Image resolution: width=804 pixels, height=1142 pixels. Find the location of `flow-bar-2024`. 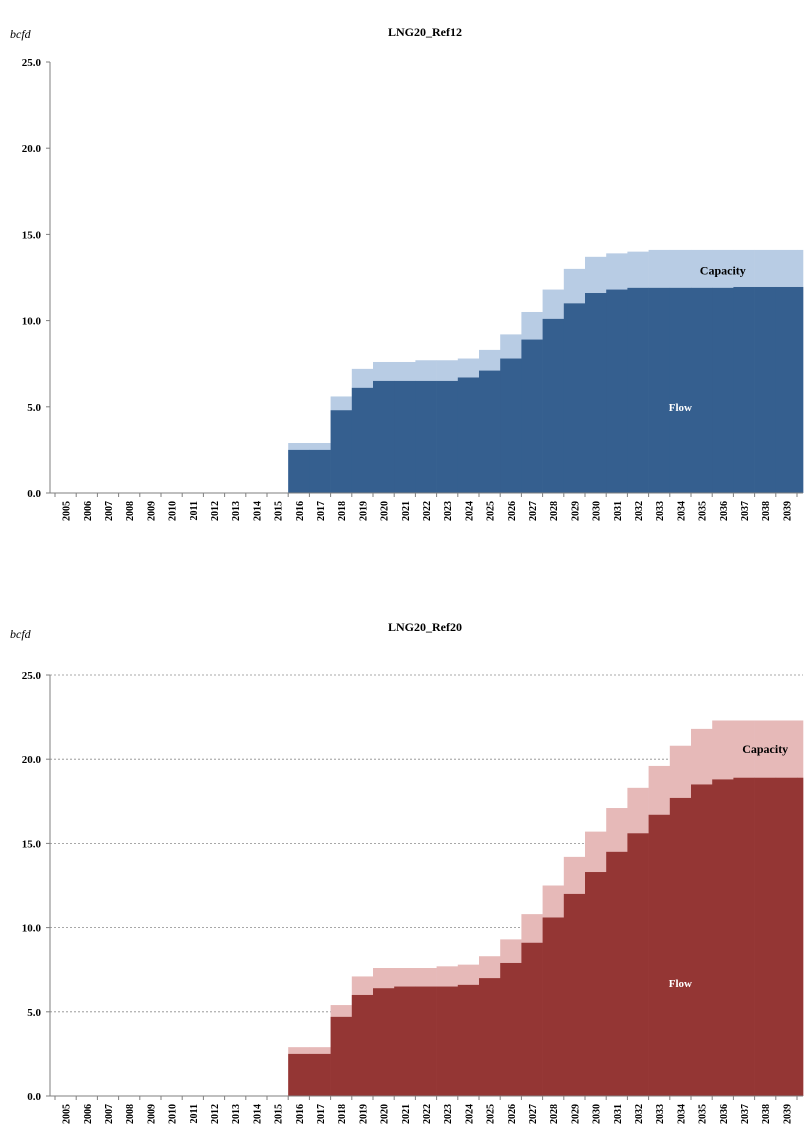

flow-bar-2024 is located at coordinates (468, 435).